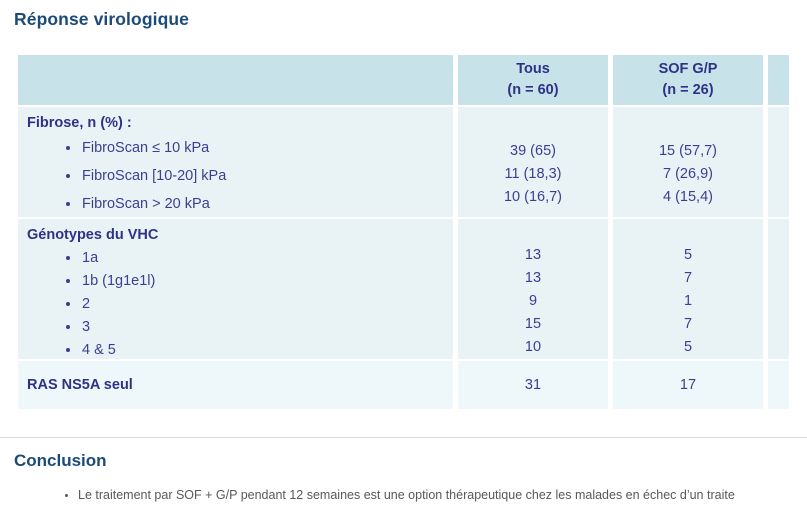 The width and height of the screenshot is (807, 524). What do you see at coordinates (240, 326) in the screenshot?
I see `list-item: 3` at bounding box center [240, 326].